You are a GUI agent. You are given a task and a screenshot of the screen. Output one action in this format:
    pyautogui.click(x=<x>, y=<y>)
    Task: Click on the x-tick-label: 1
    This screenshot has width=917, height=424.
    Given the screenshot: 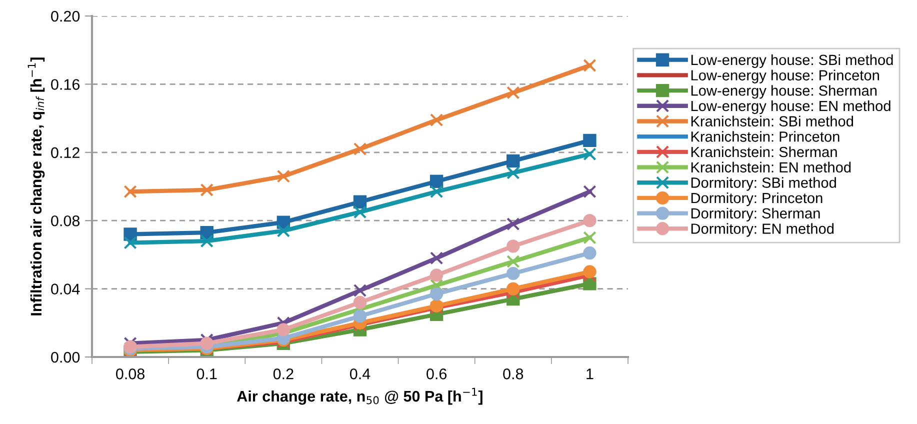 What is the action you would take?
    pyautogui.click(x=590, y=374)
    